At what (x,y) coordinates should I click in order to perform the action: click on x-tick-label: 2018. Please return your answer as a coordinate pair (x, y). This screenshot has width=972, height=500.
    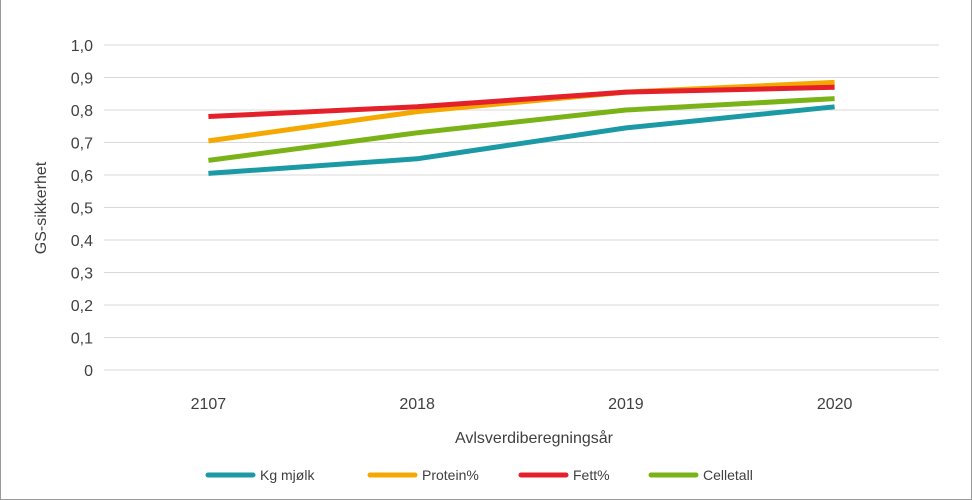
    Looking at the image, I should click on (417, 404).